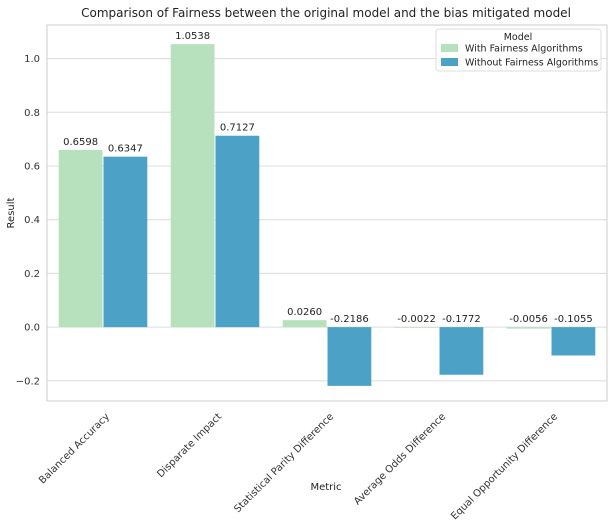  I want to click on data-label: 1.0538, so click(192, 36).